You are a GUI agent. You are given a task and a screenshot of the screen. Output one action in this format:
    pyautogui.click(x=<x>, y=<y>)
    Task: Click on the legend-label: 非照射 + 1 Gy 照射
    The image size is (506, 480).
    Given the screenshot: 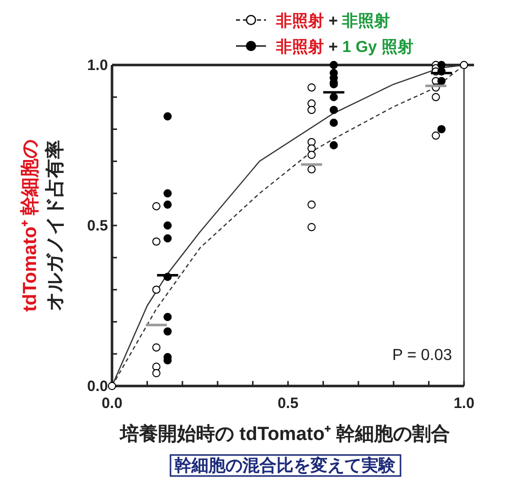 What is the action you would take?
    pyautogui.click(x=344, y=47)
    